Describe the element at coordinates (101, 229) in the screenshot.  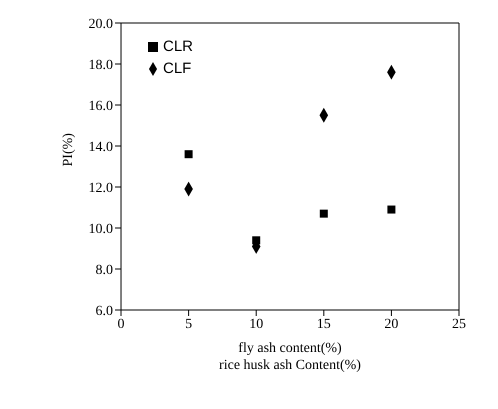
I see `y-tick-label: 10.0` at that location.